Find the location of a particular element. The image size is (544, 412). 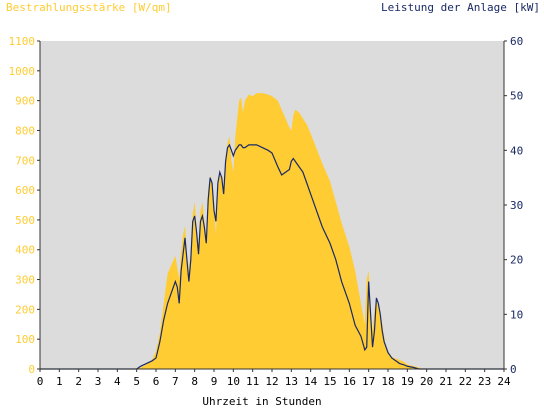

x-tick-label: 23 is located at coordinates (484, 381).